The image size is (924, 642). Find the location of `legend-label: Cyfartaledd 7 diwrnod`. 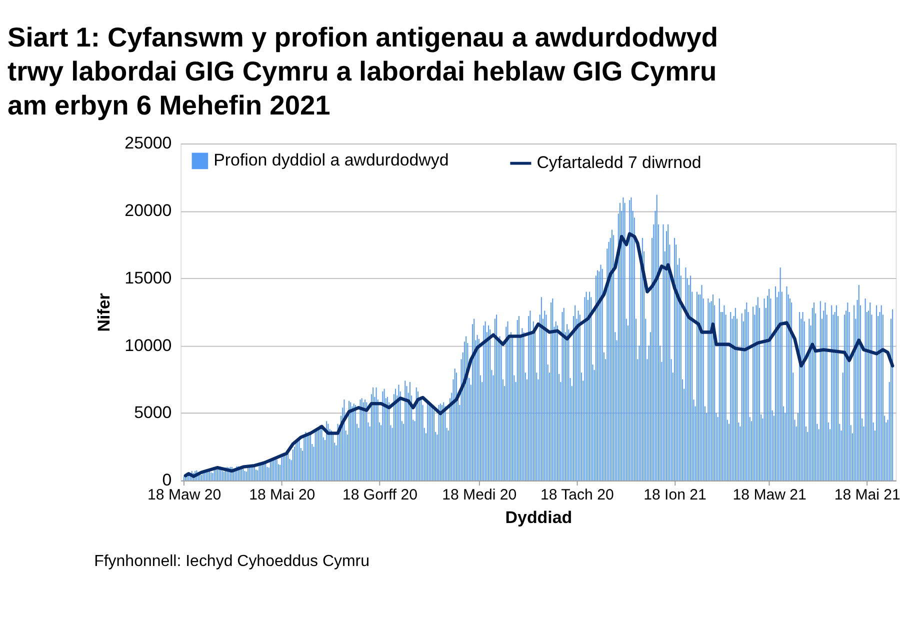

legend-label: Cyfartaledd 7 diwrnod is located at coordinates (619, 162).